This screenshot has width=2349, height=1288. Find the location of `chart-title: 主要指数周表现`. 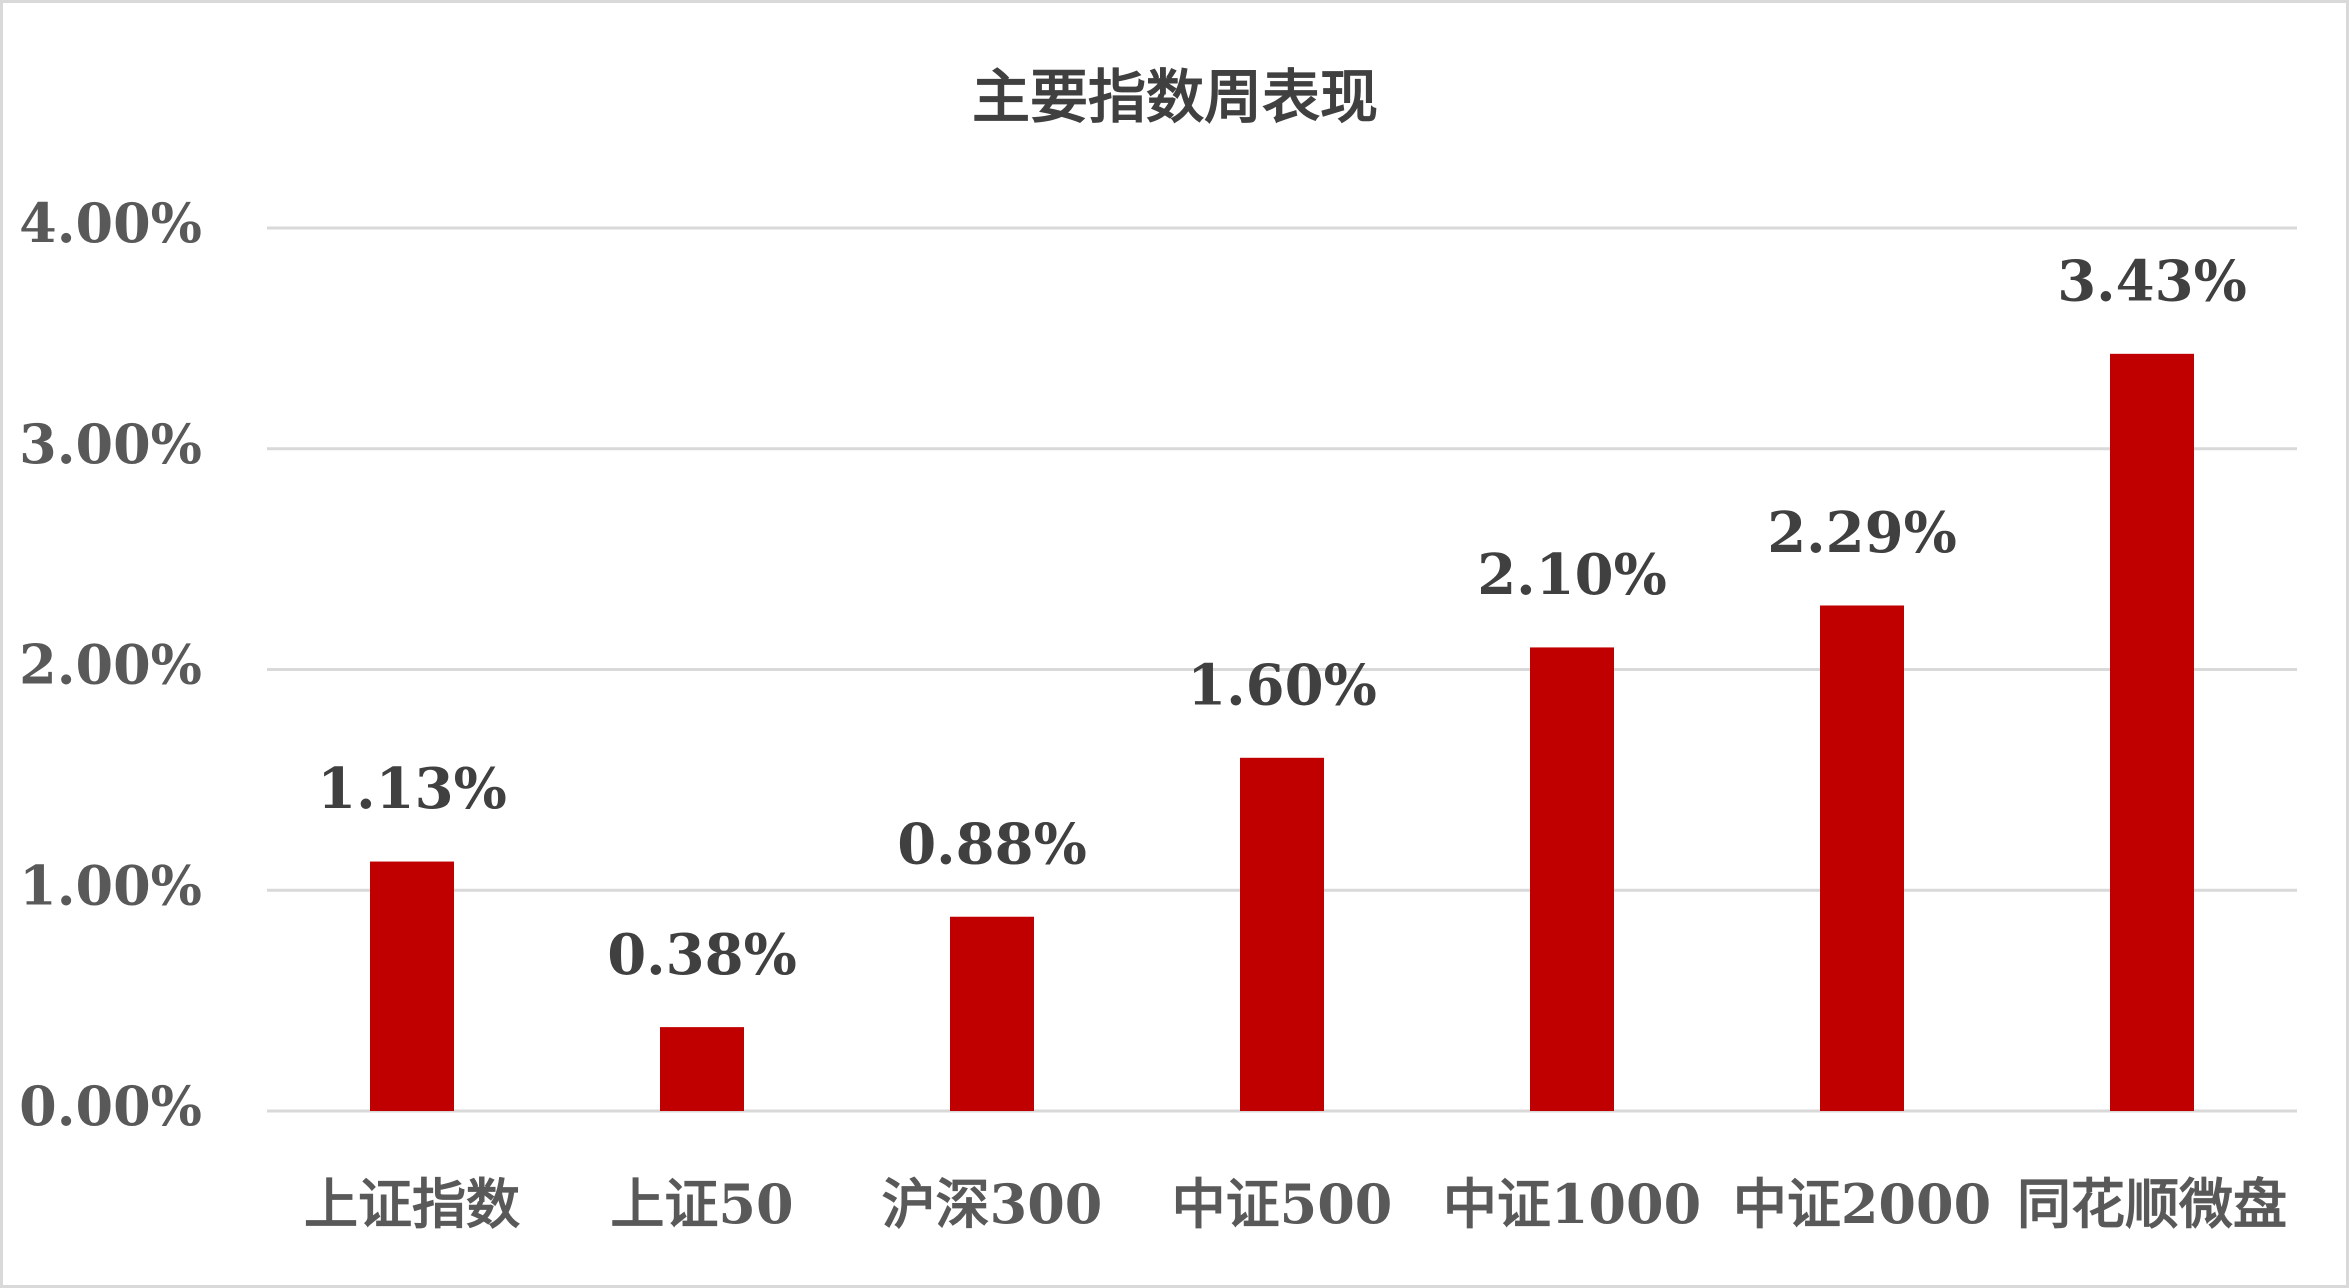

chart-title: 主要指数周表现 is located at coordinates (1175, 97).